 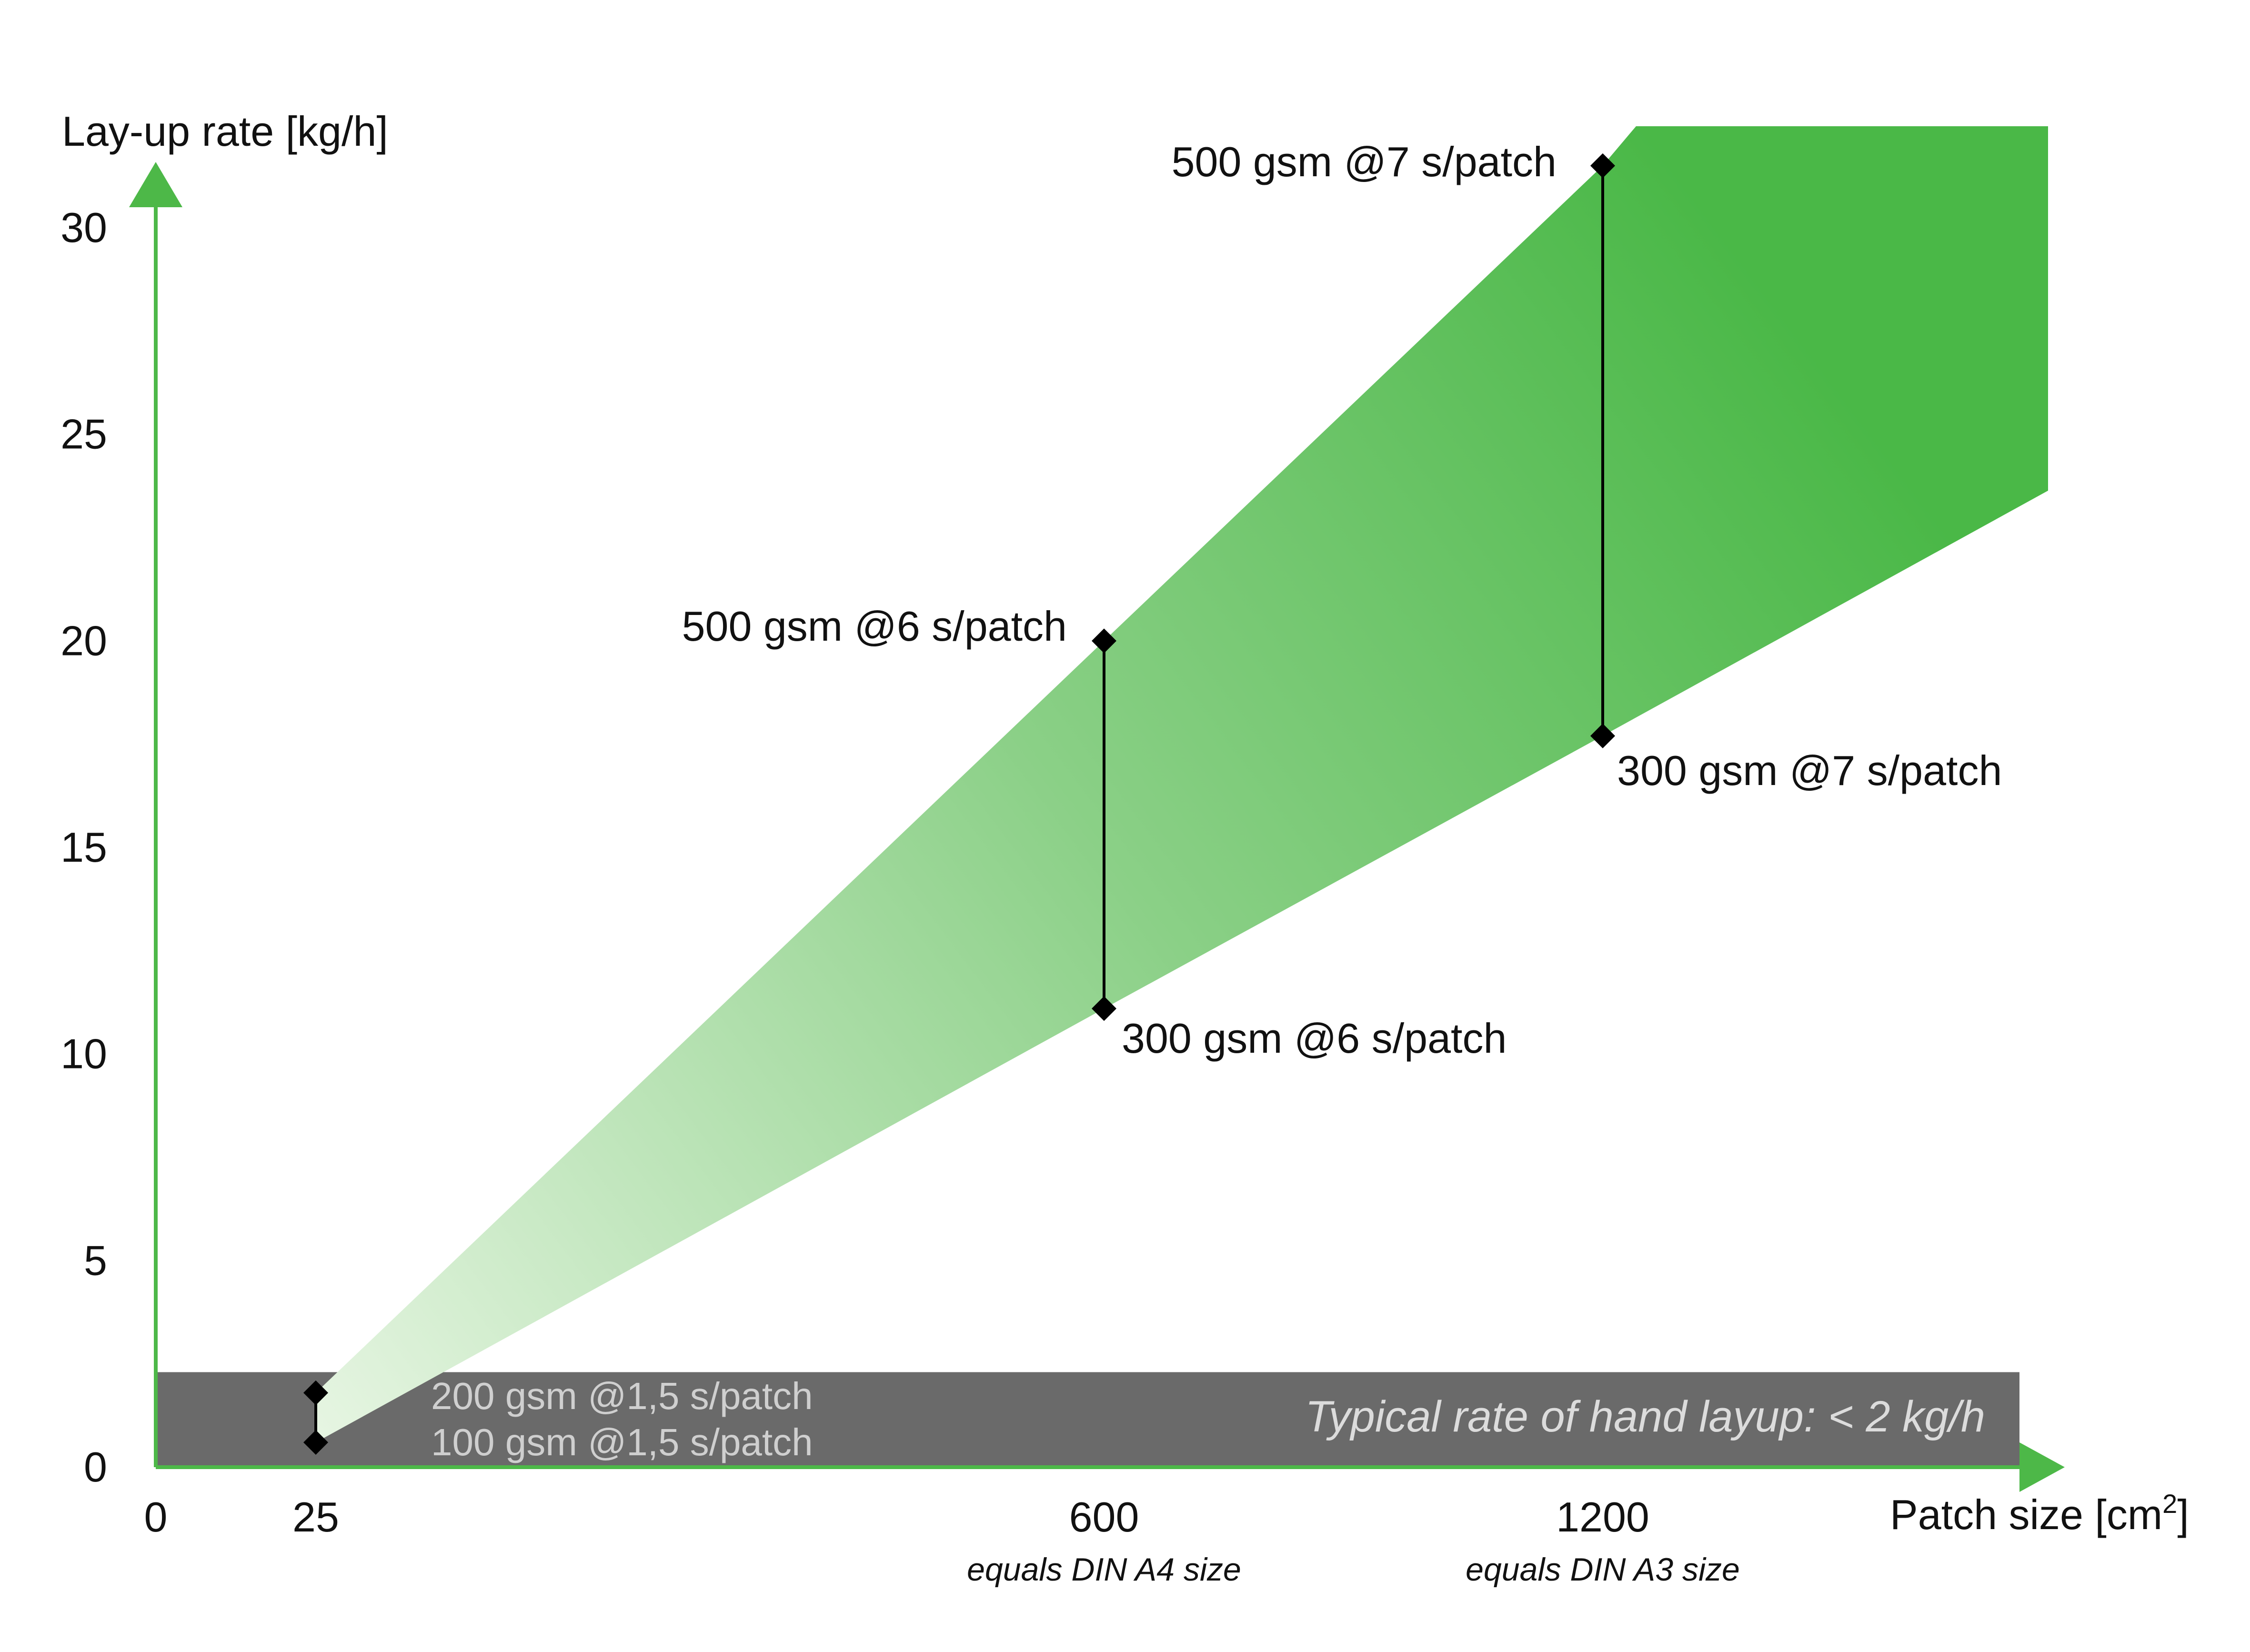 I want to click on point-label-300gsm-600: 300 gsm @6 s/patch, so click(x=1314, y=1038).